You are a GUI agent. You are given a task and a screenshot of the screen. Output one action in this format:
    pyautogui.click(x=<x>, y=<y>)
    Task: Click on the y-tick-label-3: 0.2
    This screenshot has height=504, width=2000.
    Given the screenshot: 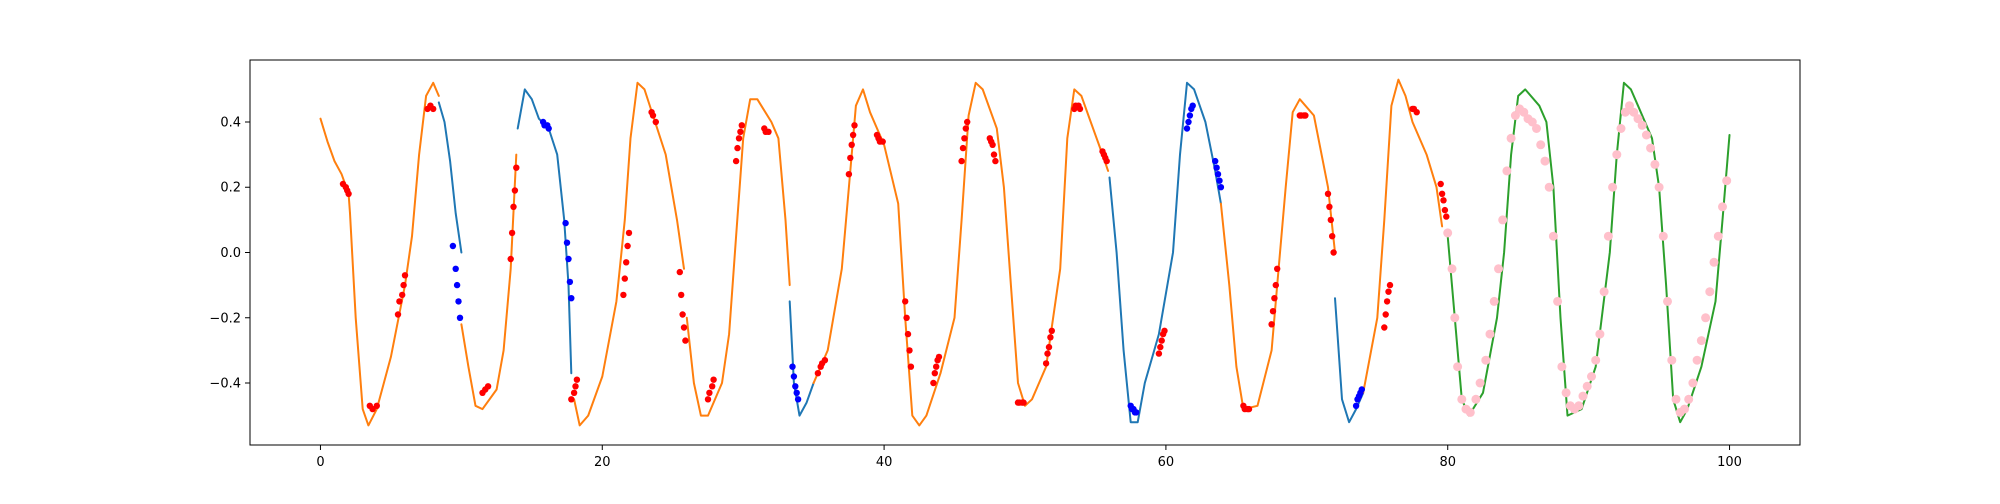 What is the action you would take?
    pyautogui.click(x=230, y=188)
    